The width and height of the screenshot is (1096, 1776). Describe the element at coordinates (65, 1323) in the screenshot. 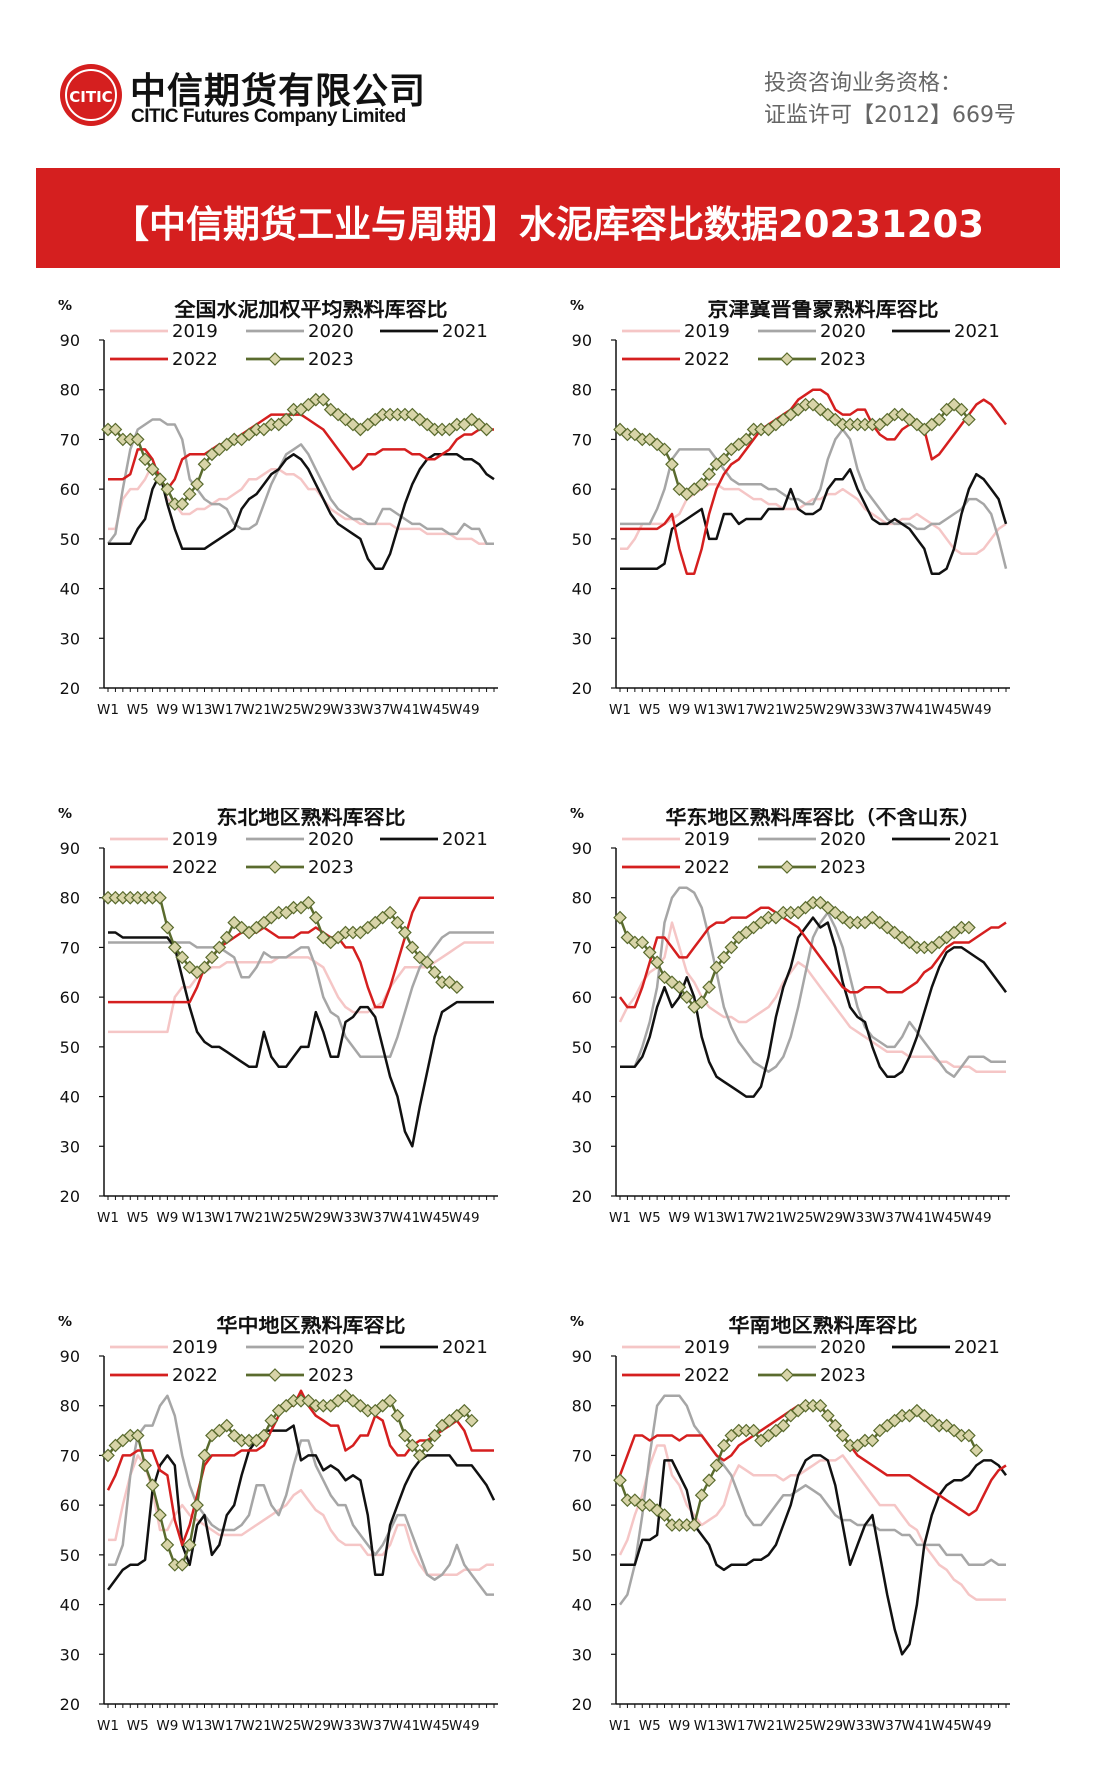

I see `y-unit-label: %` at that location.